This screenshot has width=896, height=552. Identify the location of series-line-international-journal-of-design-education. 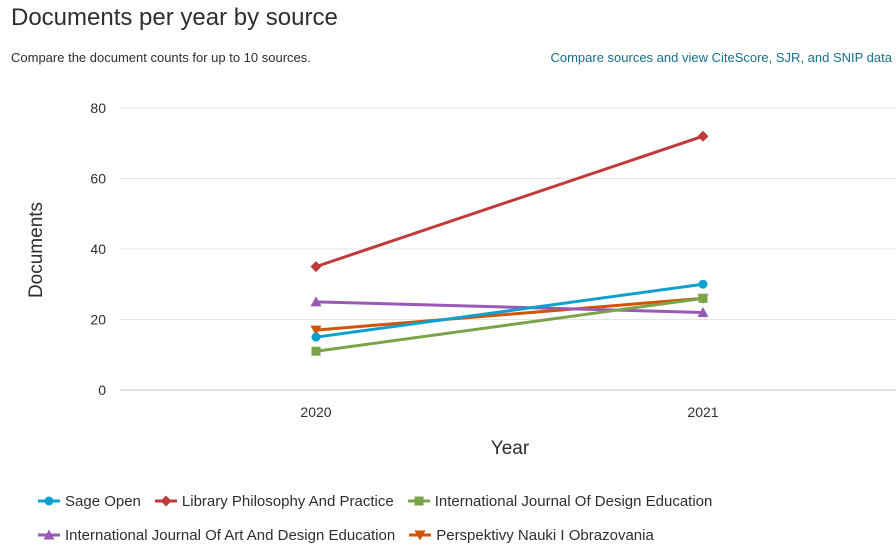
(509, 324).